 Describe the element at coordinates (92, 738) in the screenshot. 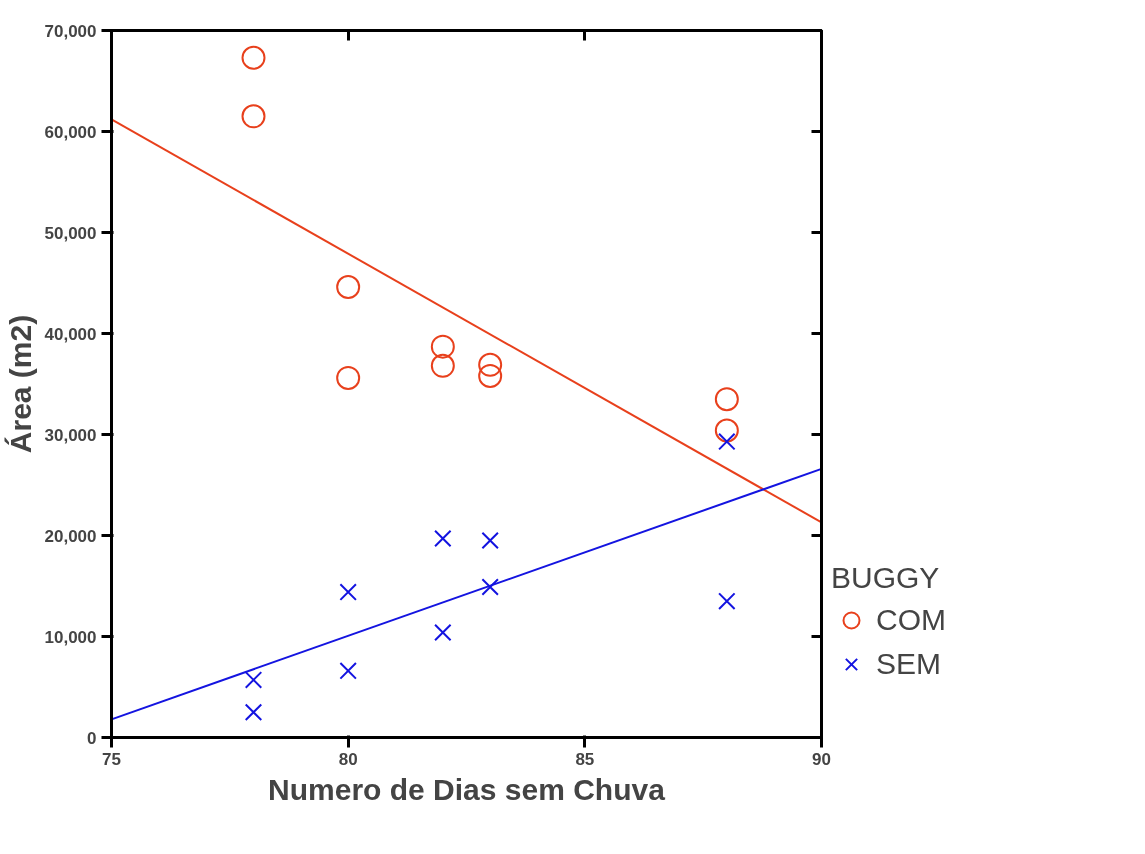

I see `y-tick-label: 0` at that location.